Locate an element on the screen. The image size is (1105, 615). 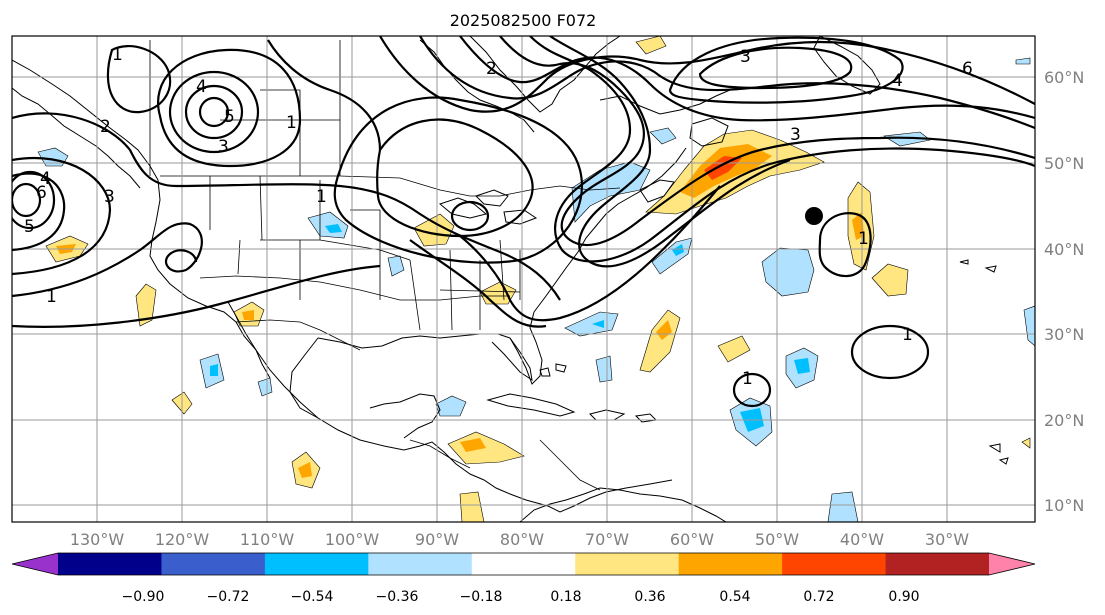
colorbar-tick-label: −0.90 is located at coordinates (143, 597).